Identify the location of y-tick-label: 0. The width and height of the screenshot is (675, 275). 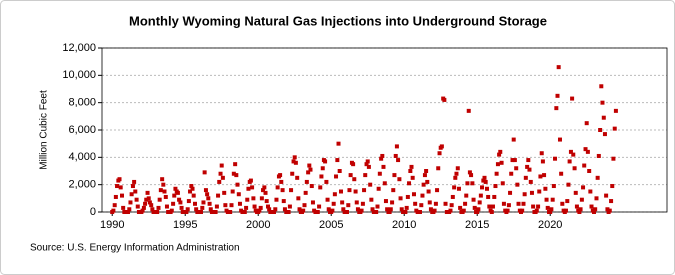
(93, 212).